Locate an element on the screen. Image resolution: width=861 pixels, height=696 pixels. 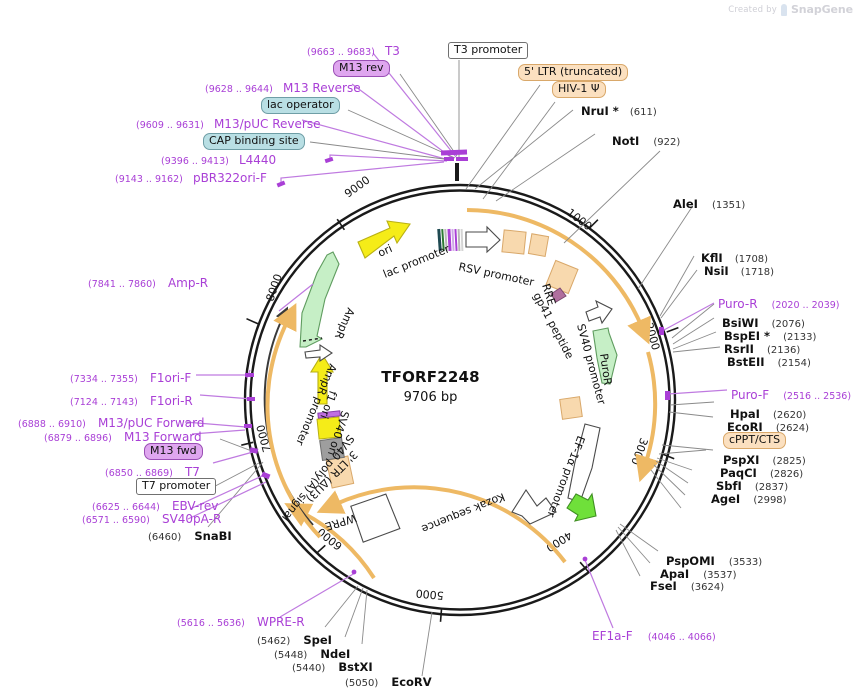
primer-range-l4440: (9396 .. 9413) is located at coordinates (195, 161).